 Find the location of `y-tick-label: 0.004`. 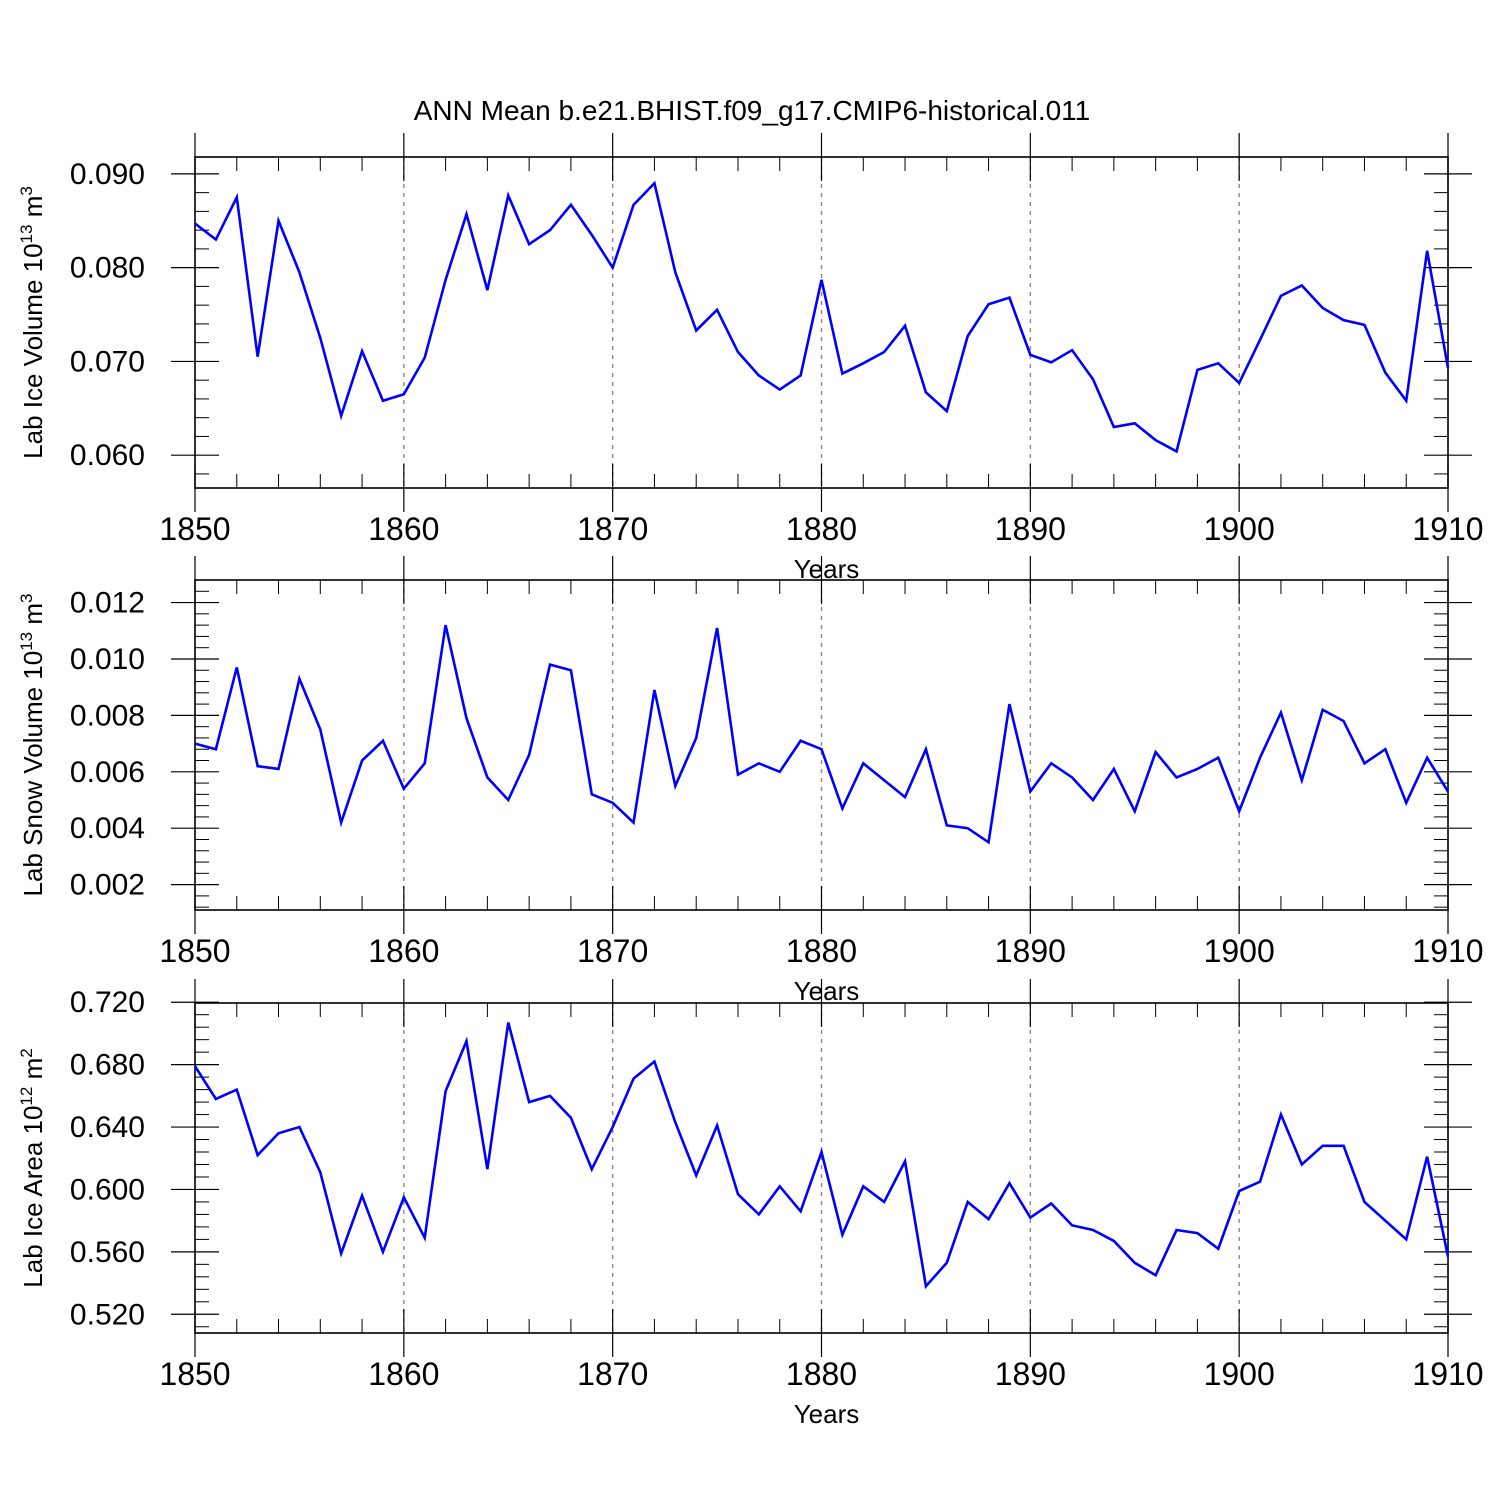

y-tick-label: 0.004 is located at coordinates (107, 828).